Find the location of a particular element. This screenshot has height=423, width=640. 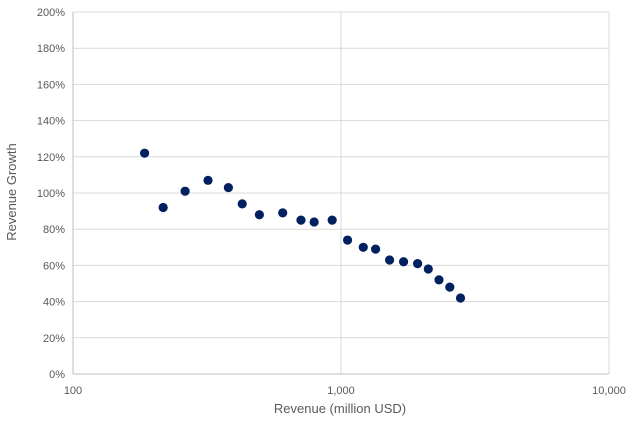

x-axis-title: Revenue (million USD) is located at coordinates (340, 408).